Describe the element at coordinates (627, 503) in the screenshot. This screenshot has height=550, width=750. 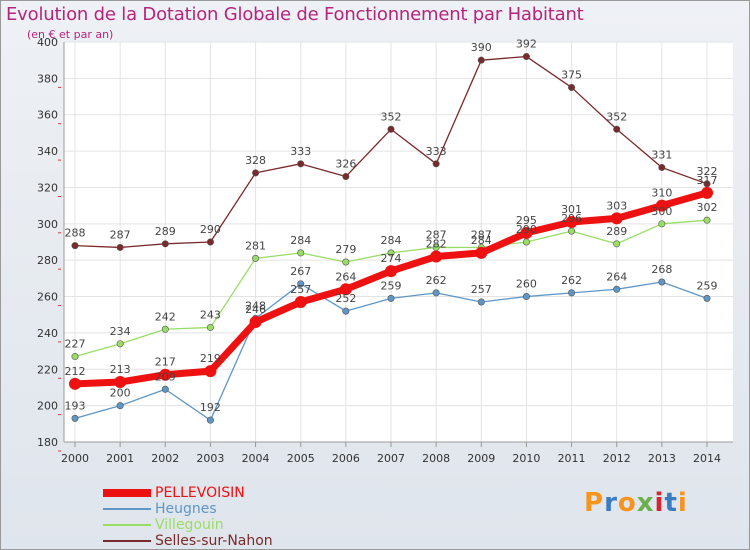
I see `logo-letter: o` at that location.